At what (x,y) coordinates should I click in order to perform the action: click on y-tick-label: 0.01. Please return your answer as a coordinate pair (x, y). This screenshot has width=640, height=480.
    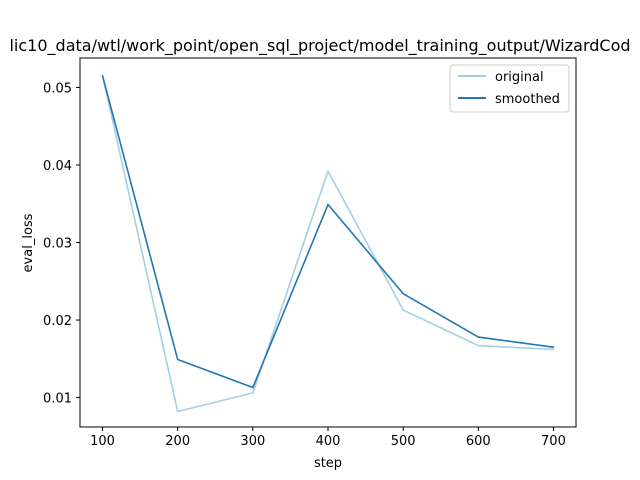
    Looking at the image, I should click on (57, 399).